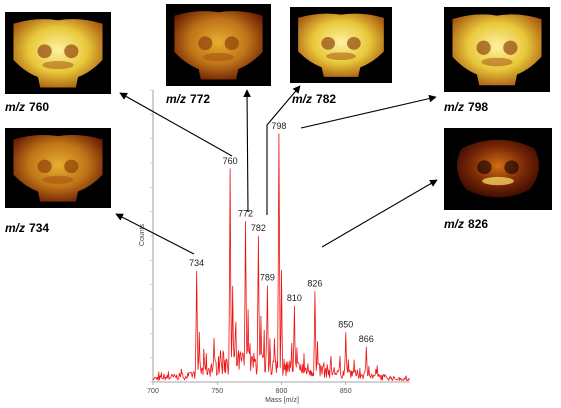 This screenshot has width=561, height=408. What do you see at coordinates (200, 99) in the screenshot?
I see `ion-image-label-value: 772` at bounding box center [200, 99].